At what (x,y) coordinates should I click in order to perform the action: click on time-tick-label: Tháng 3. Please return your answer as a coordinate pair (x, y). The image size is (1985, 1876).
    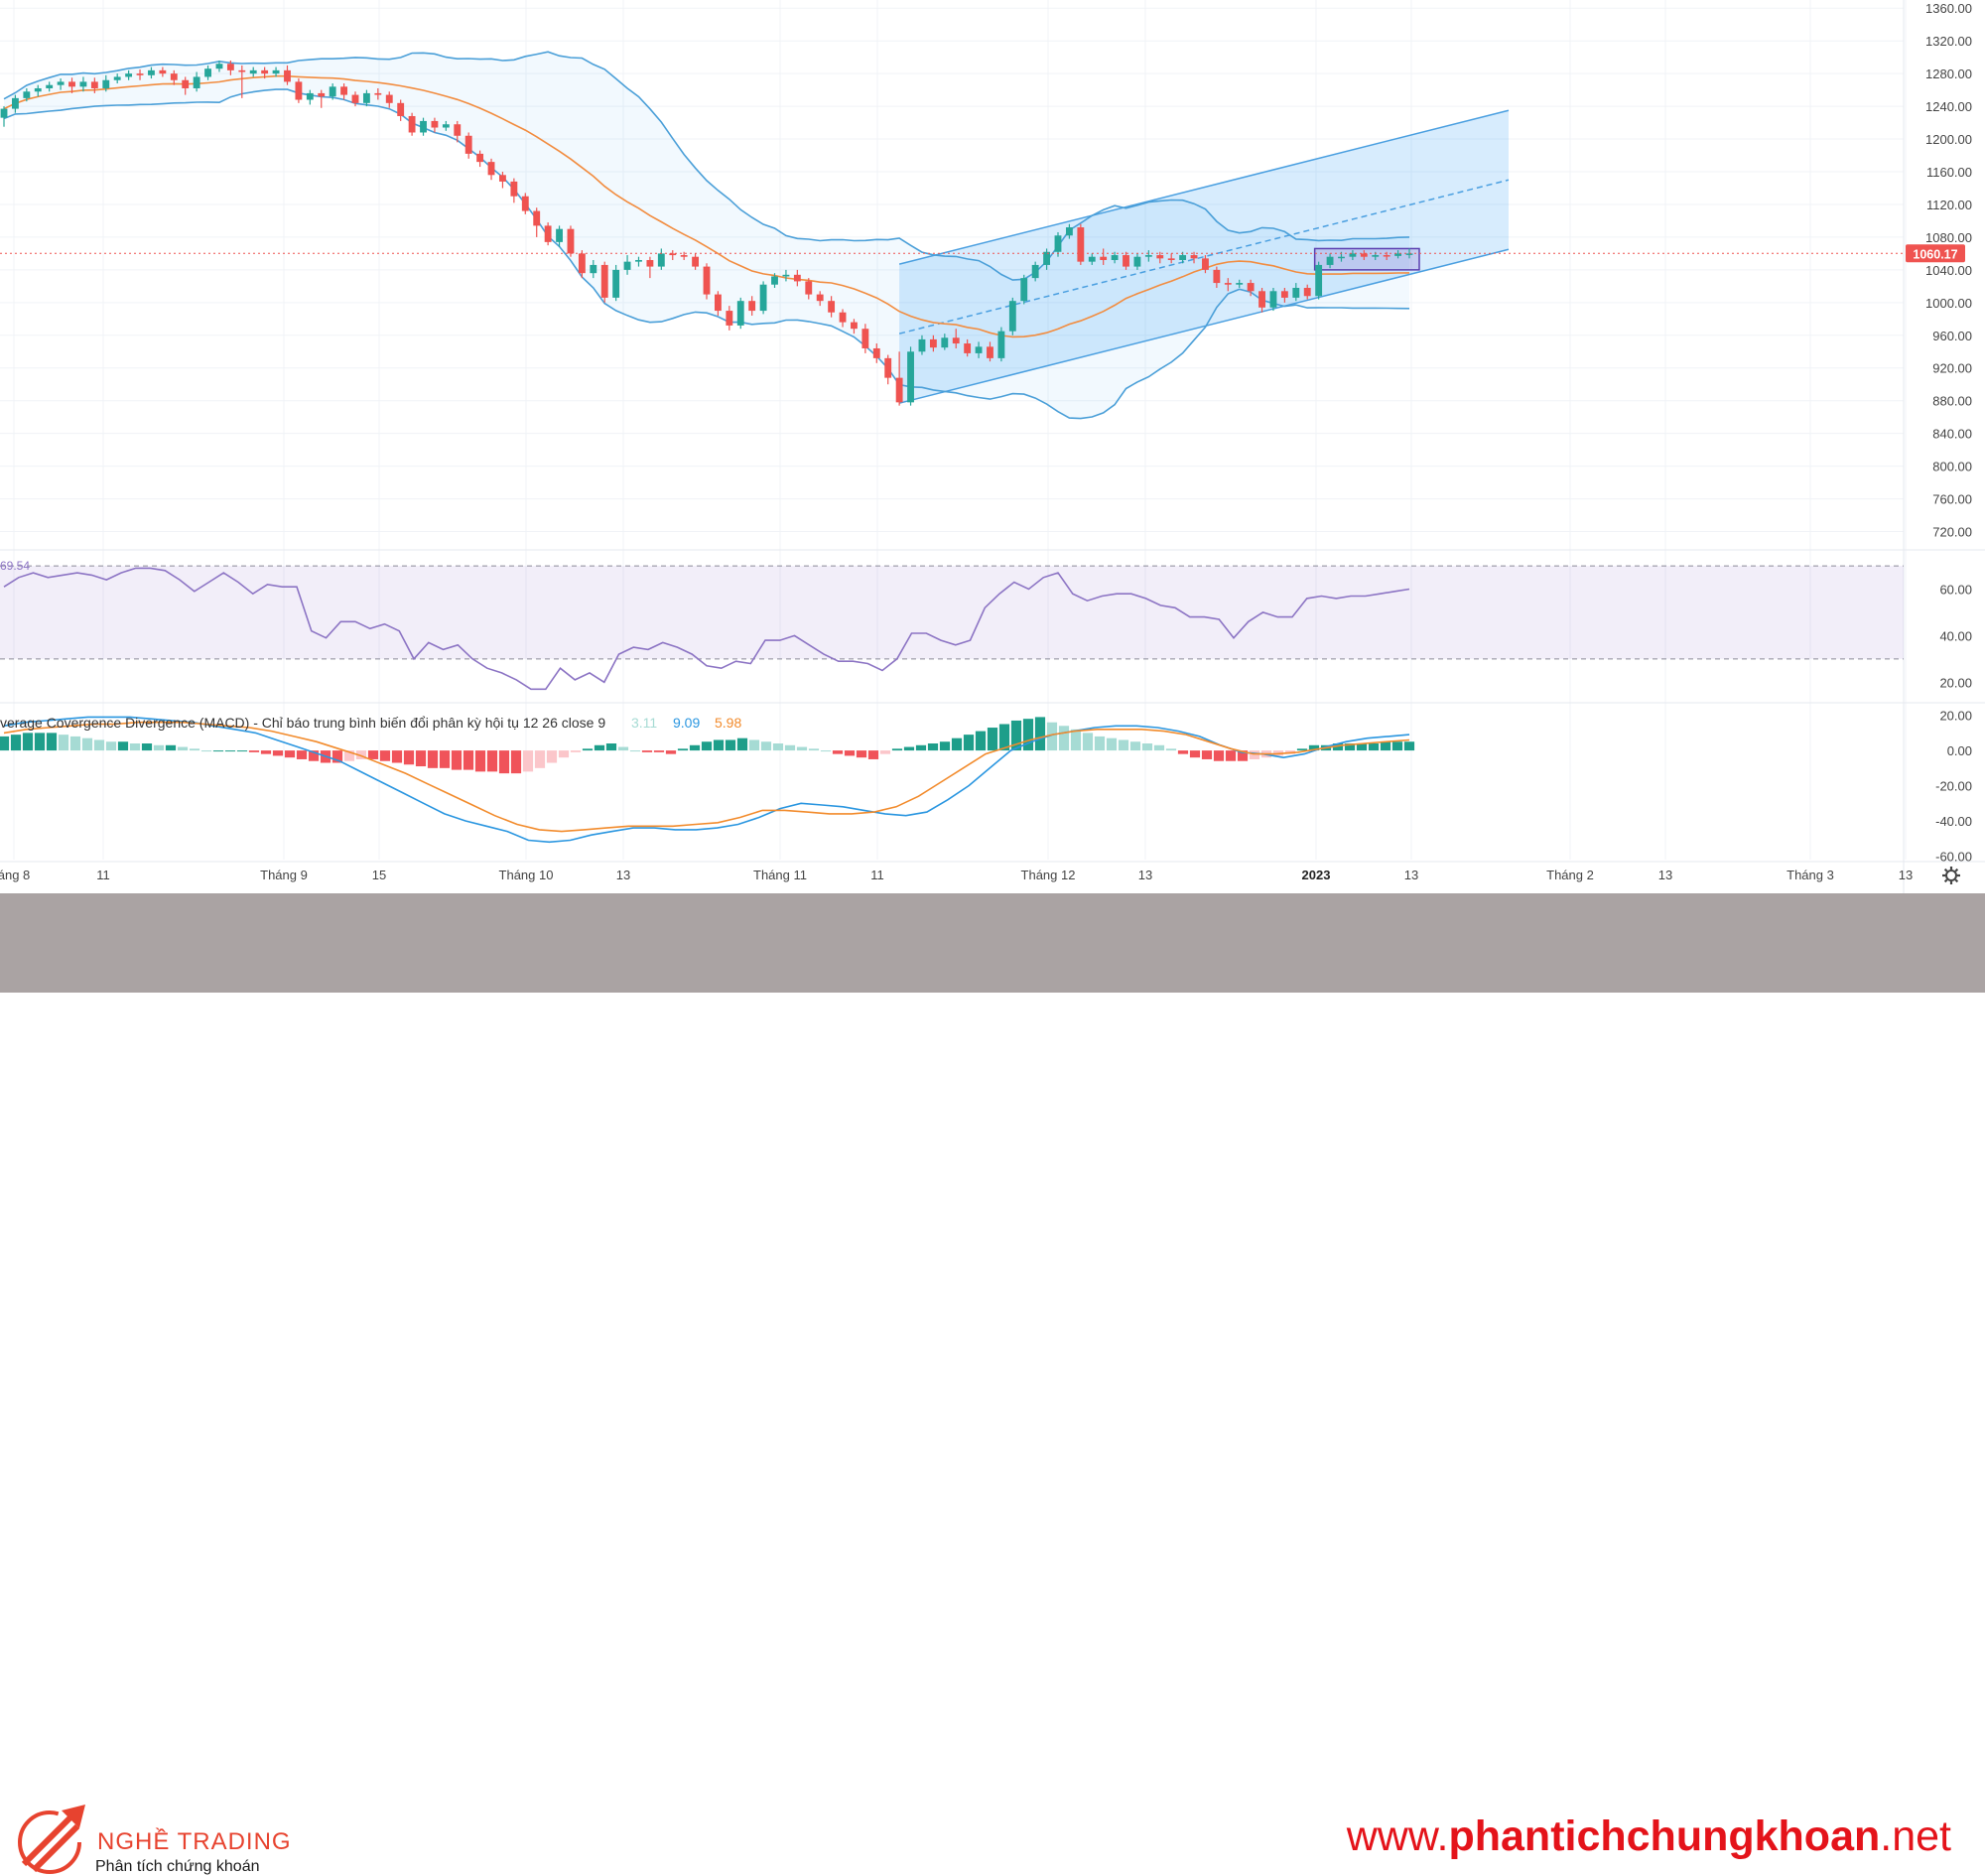
    Looking at the image, I should click on (1810, 875).